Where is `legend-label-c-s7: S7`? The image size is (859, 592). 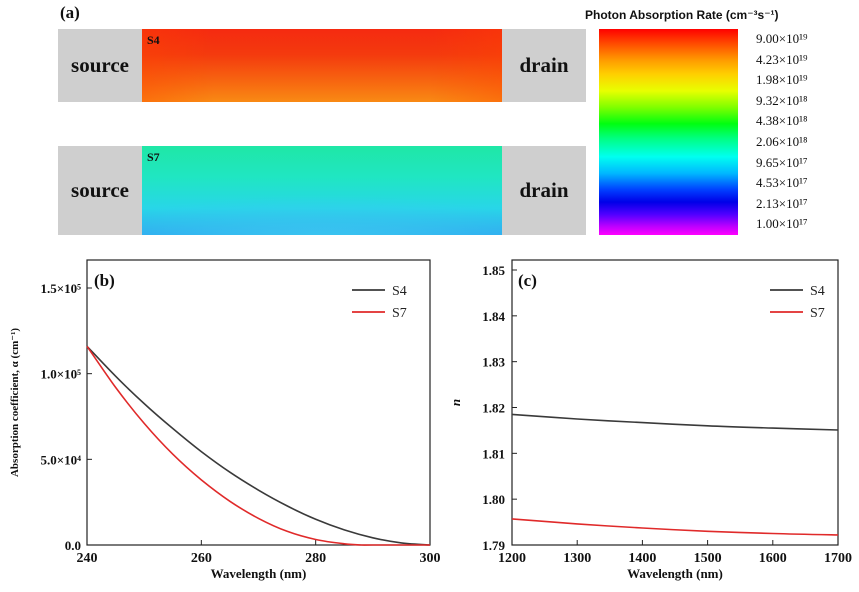 legend-label-c-s7: S7 is located at coordinates (817, 313).